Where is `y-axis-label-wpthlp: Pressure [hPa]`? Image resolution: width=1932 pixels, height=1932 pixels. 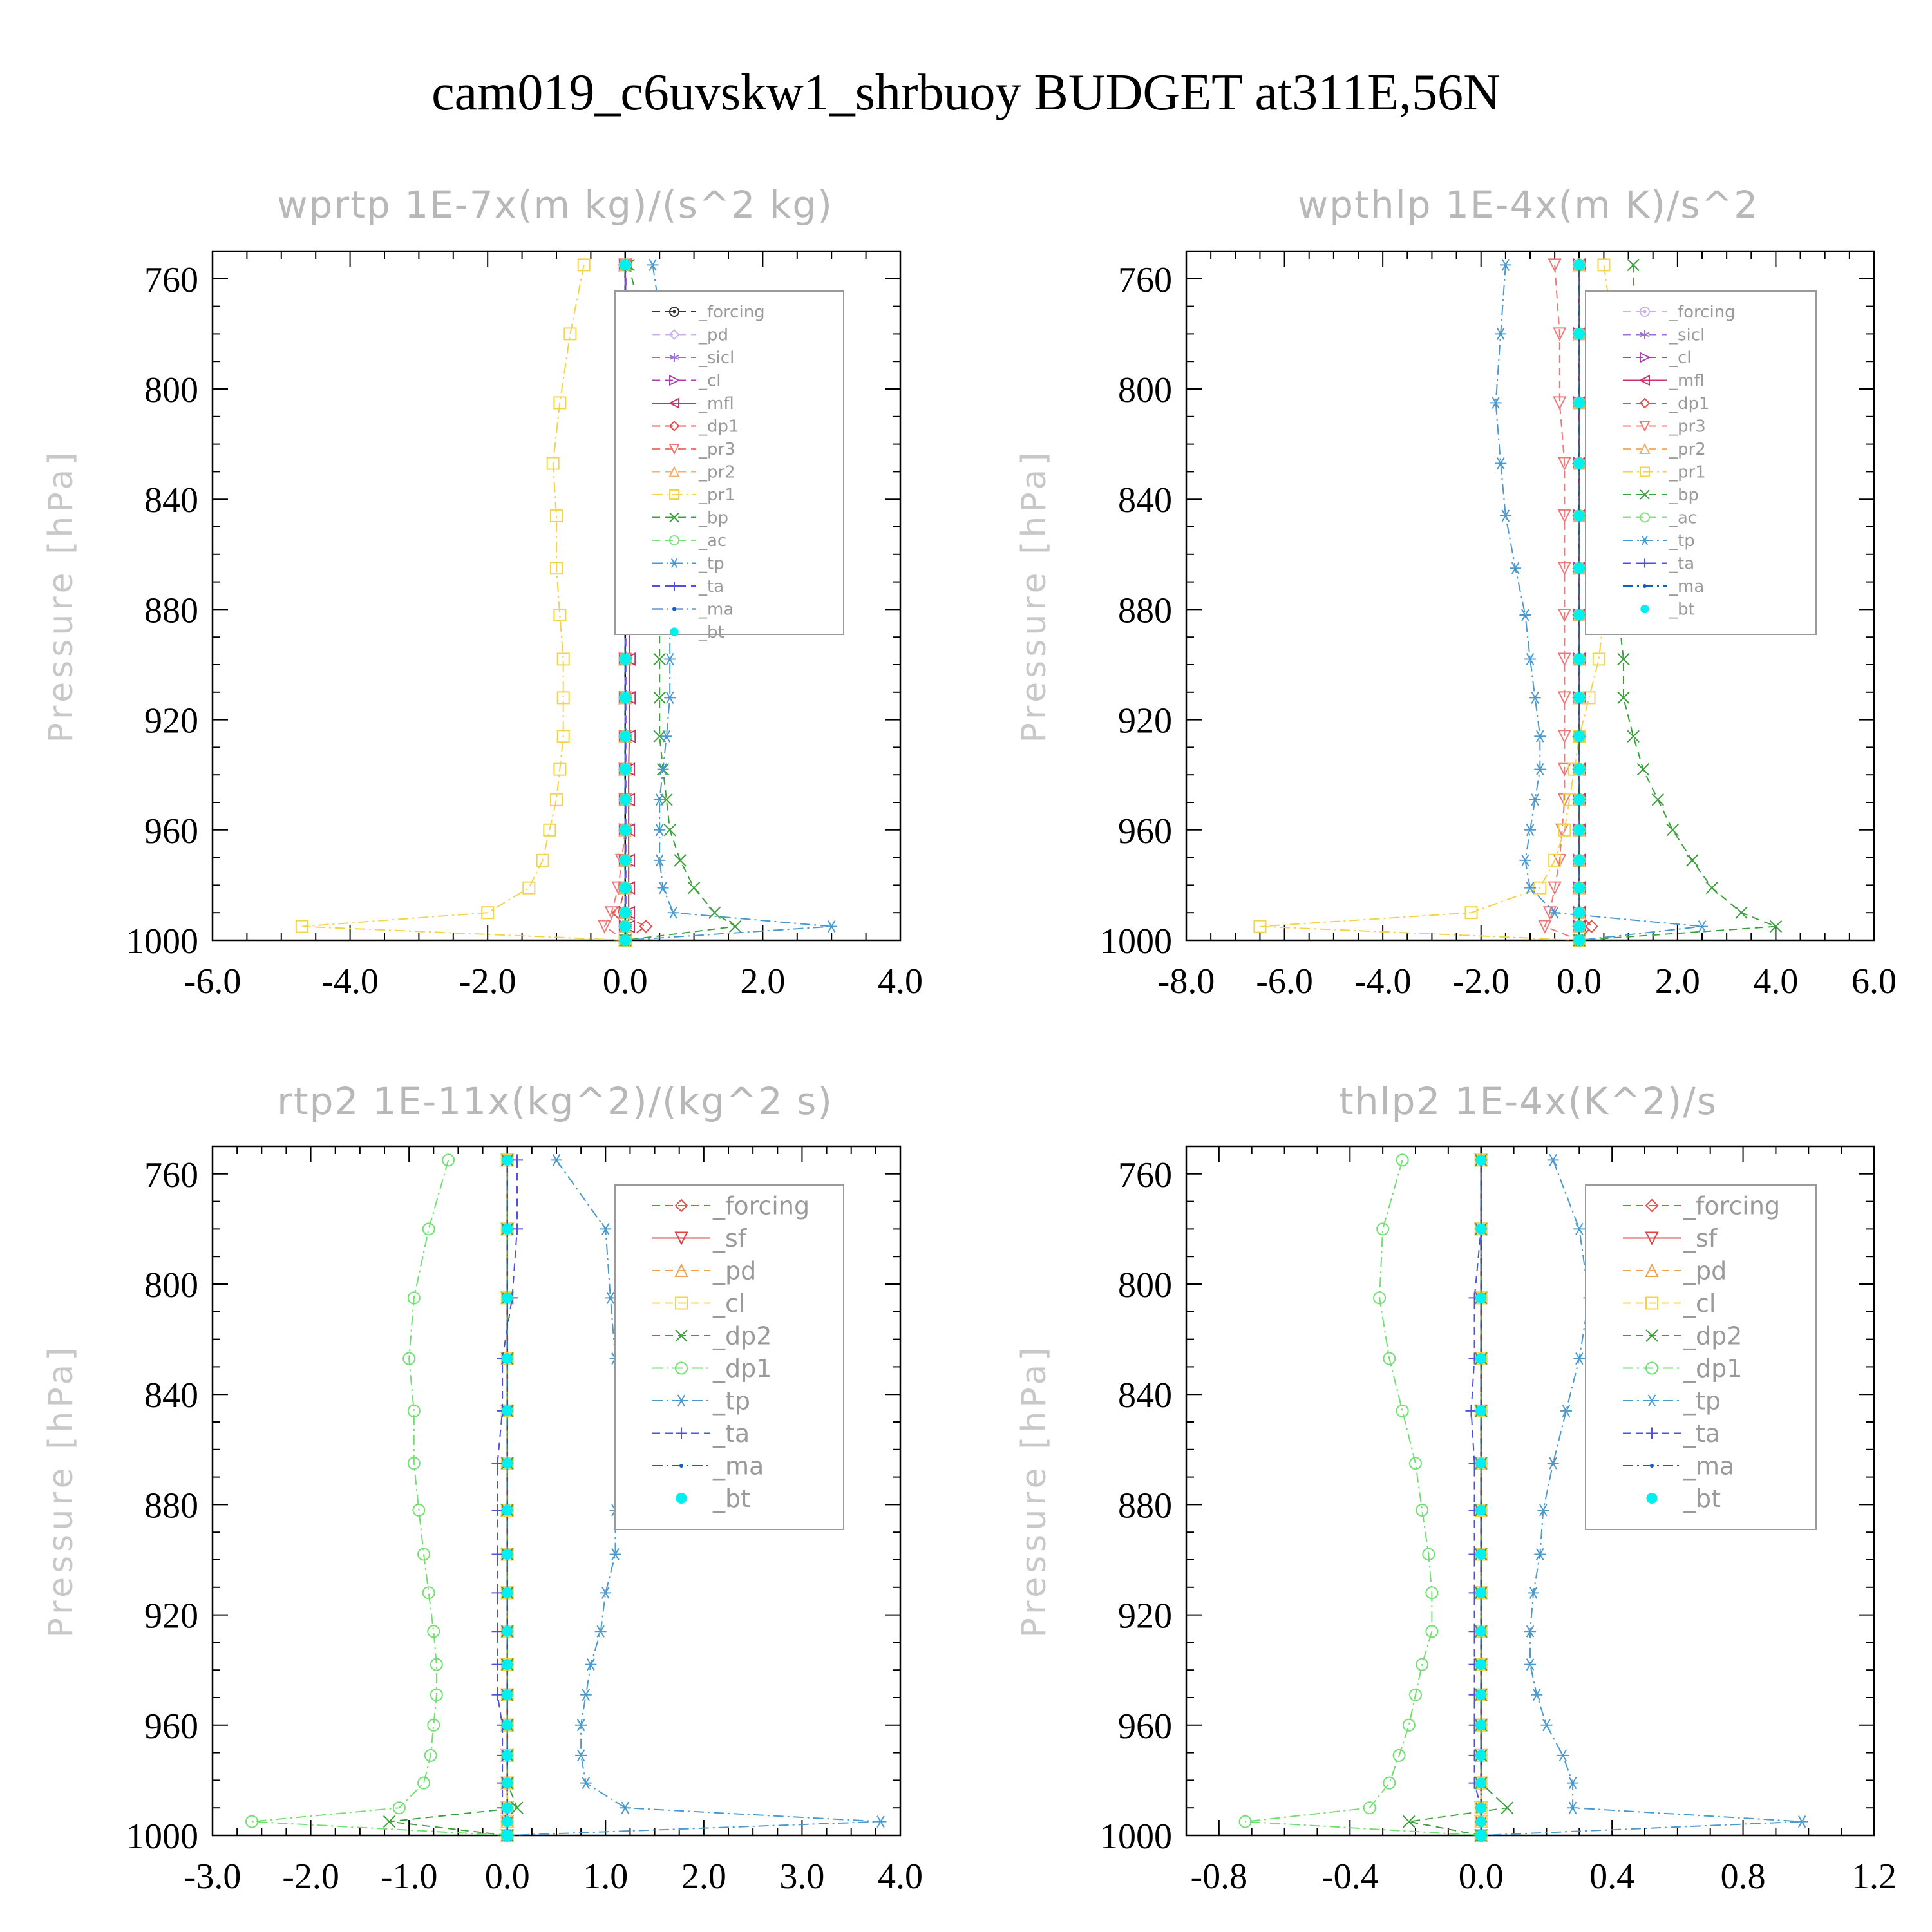 y-axis-label-wpthlp: Pressure [hPa] is located at coordinates (1034, 596).